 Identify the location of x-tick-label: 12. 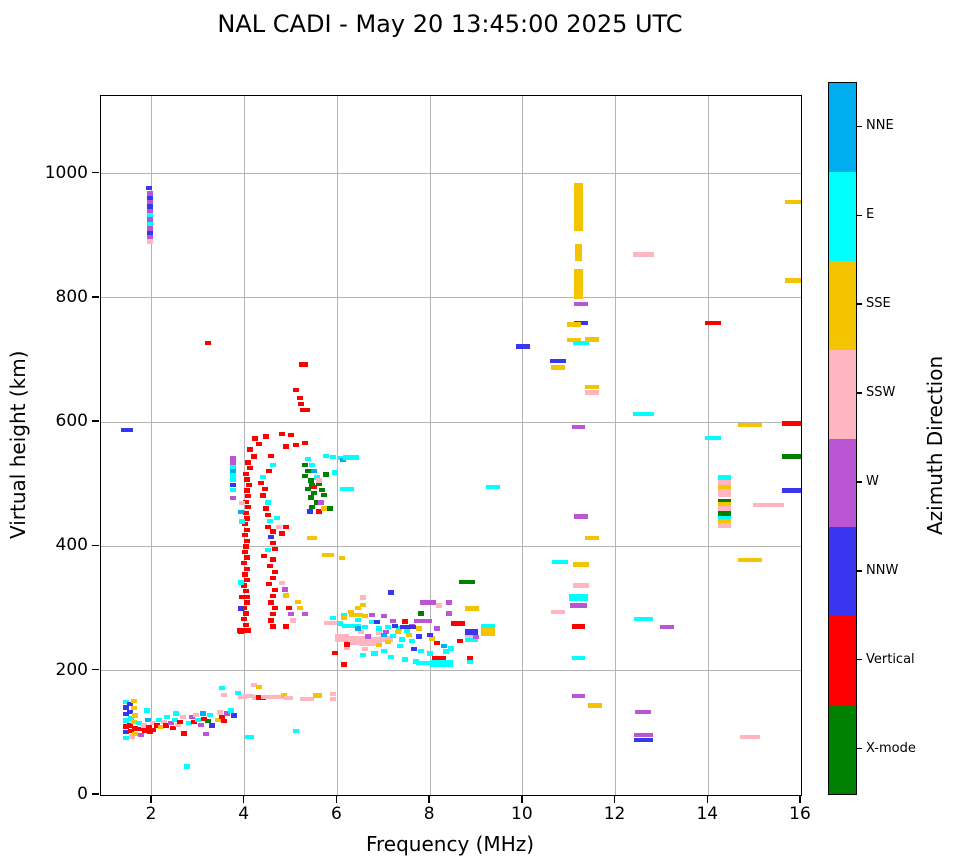
(614, 814).